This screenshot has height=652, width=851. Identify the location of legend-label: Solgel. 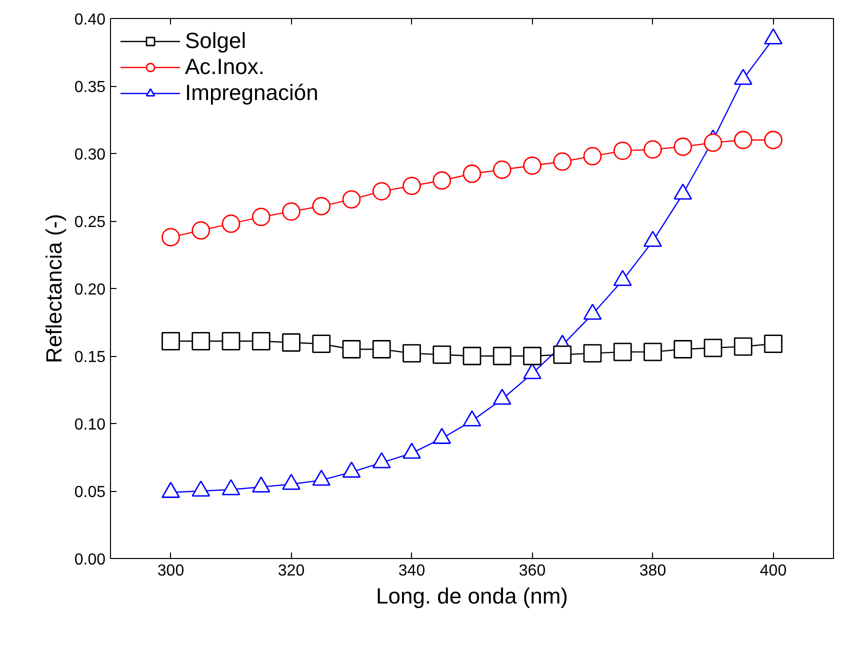
(215, 41).